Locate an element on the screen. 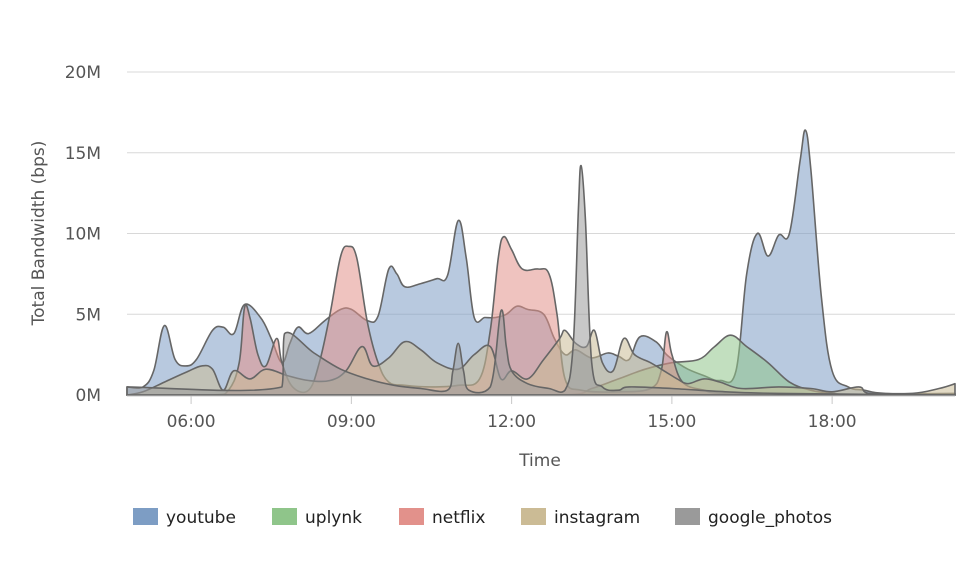 This screenshot has height=563, width=969. legend-swatch-google-photos is located at coordinates (687, 516).